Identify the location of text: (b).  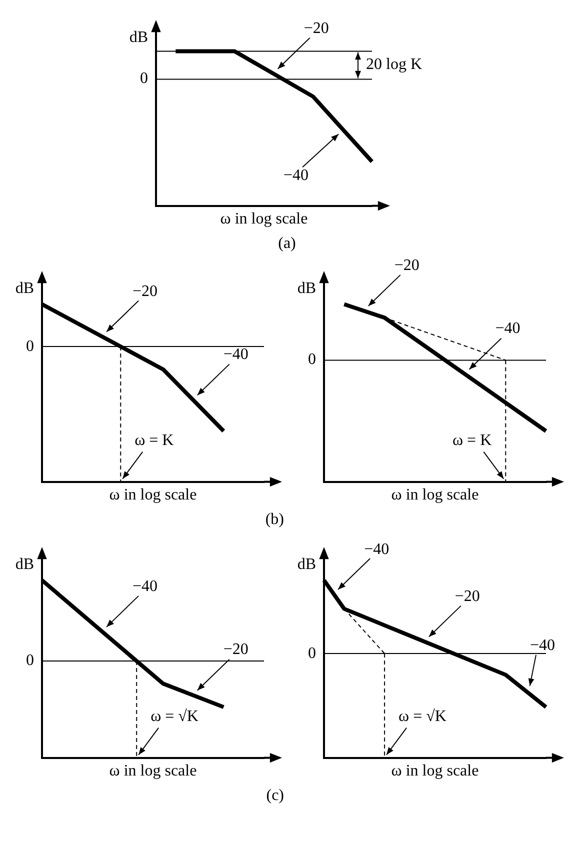
(274, 520).